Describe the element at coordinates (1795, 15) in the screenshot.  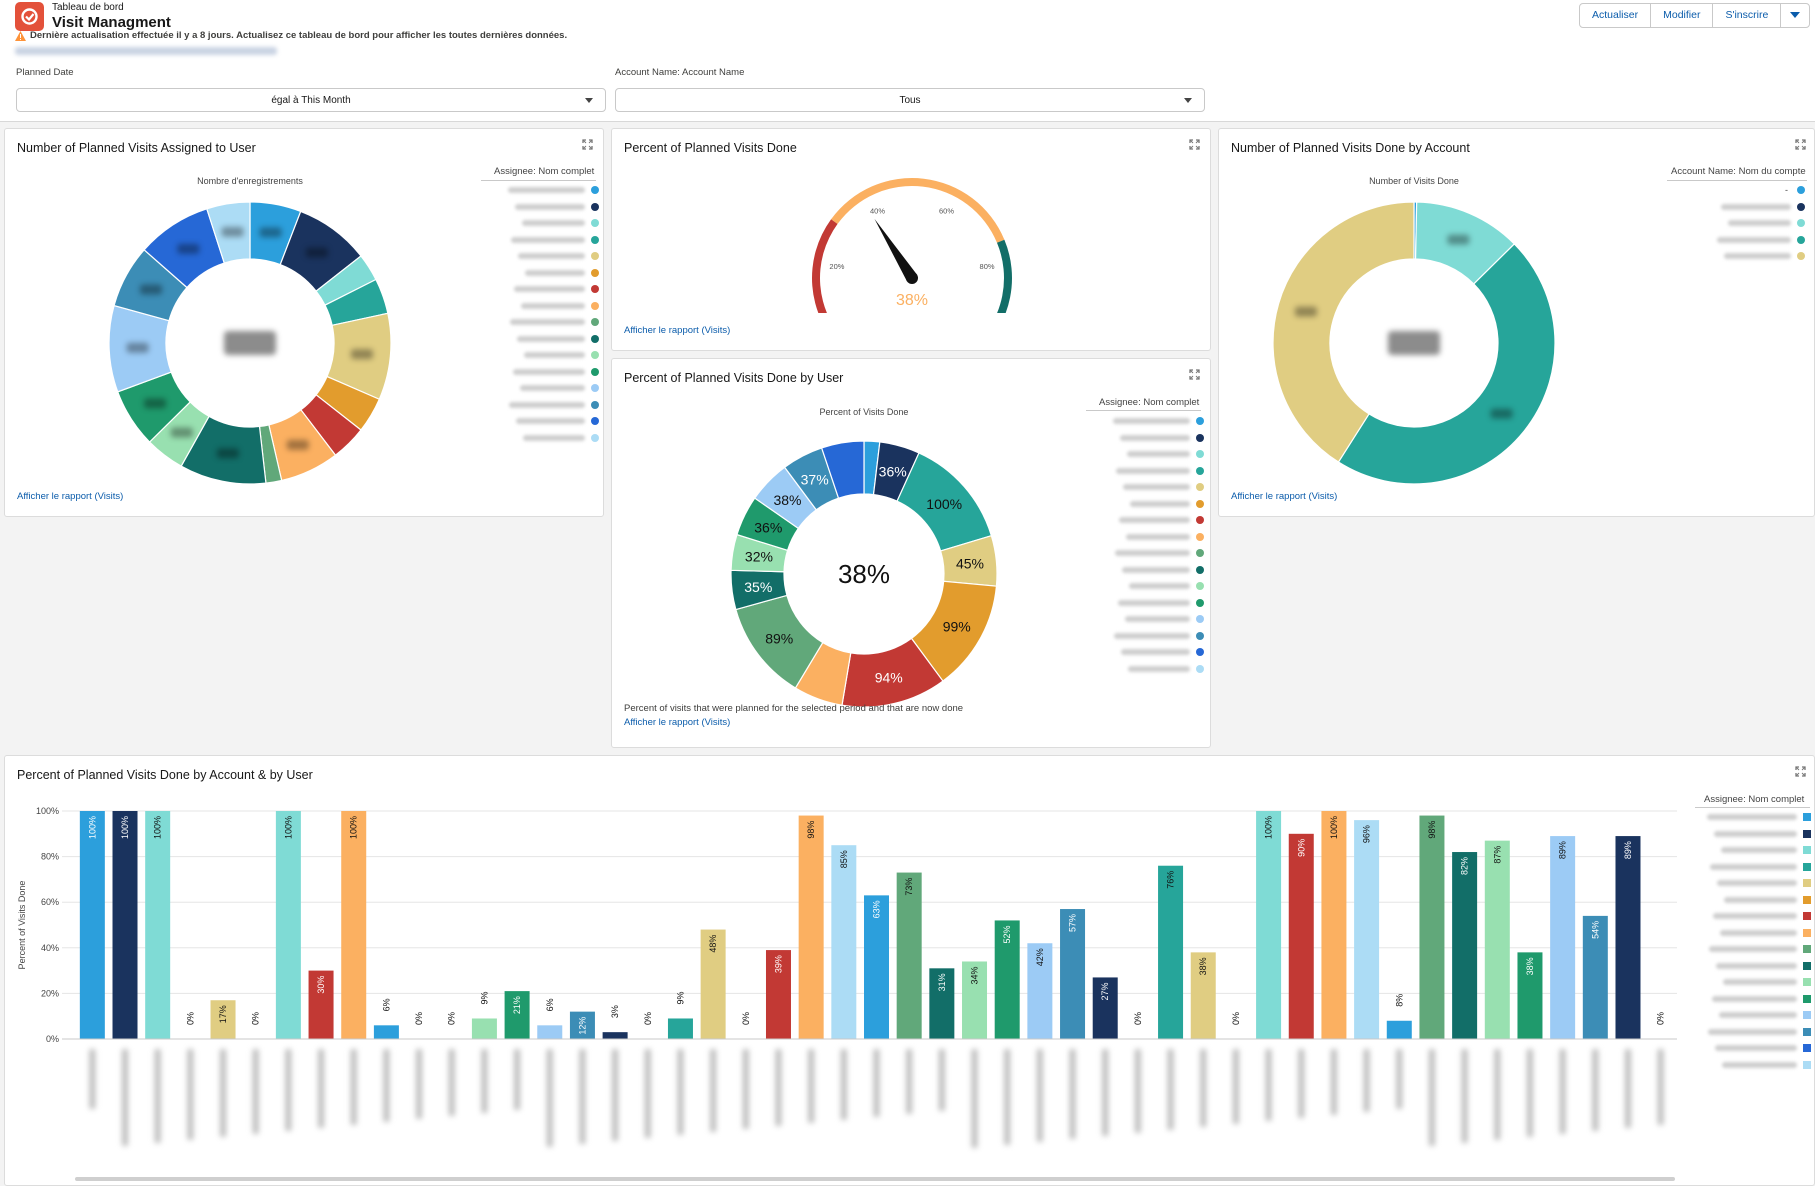
I see `more-actions-button` at that location.